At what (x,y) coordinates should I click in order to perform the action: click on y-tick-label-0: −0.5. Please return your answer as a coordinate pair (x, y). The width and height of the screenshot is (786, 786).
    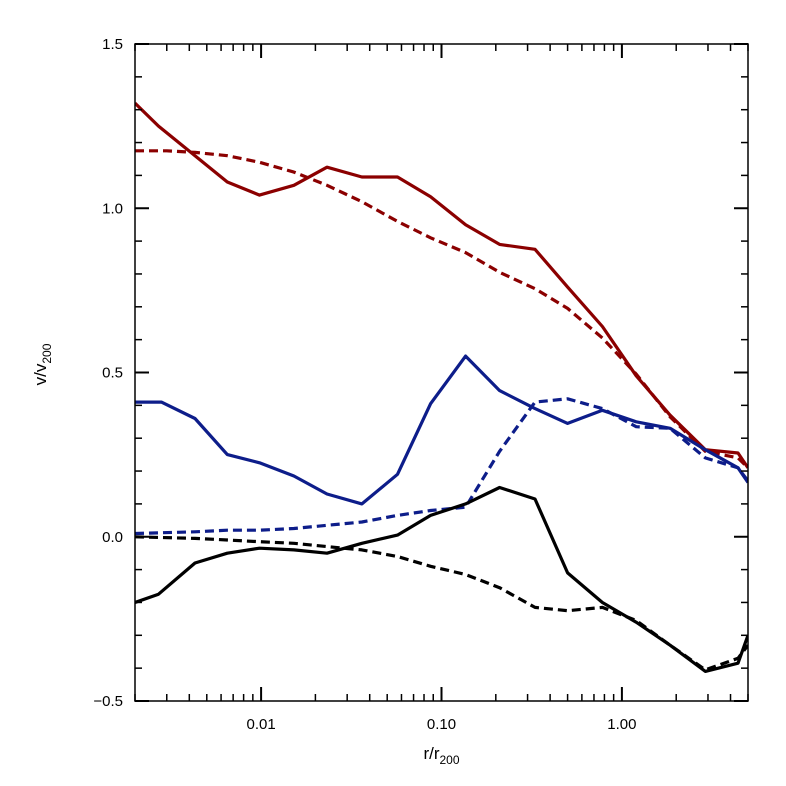
    Looking at the image, I should click on (108, 701).